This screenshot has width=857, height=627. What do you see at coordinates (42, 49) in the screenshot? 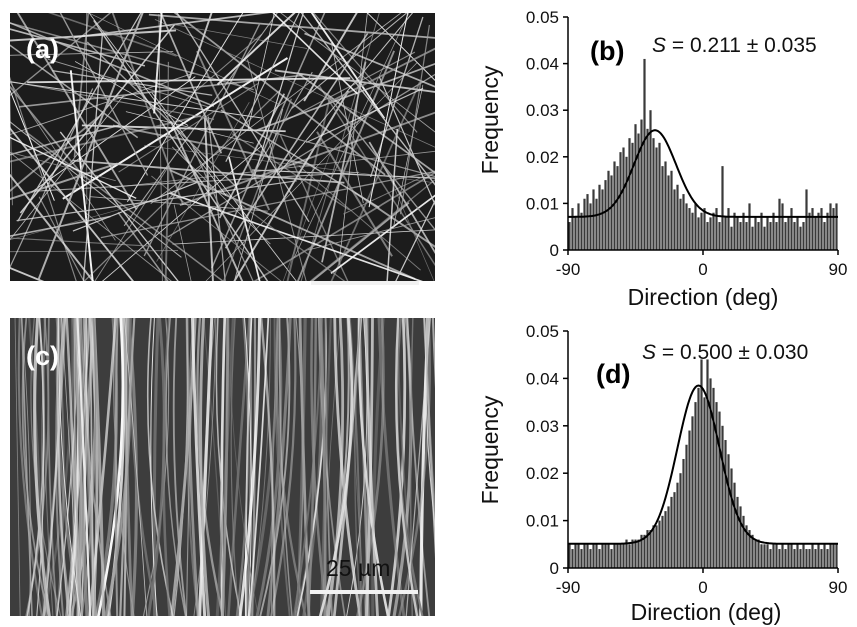
I see `panel-label-a: (a)` at bounding box center [42, 49].